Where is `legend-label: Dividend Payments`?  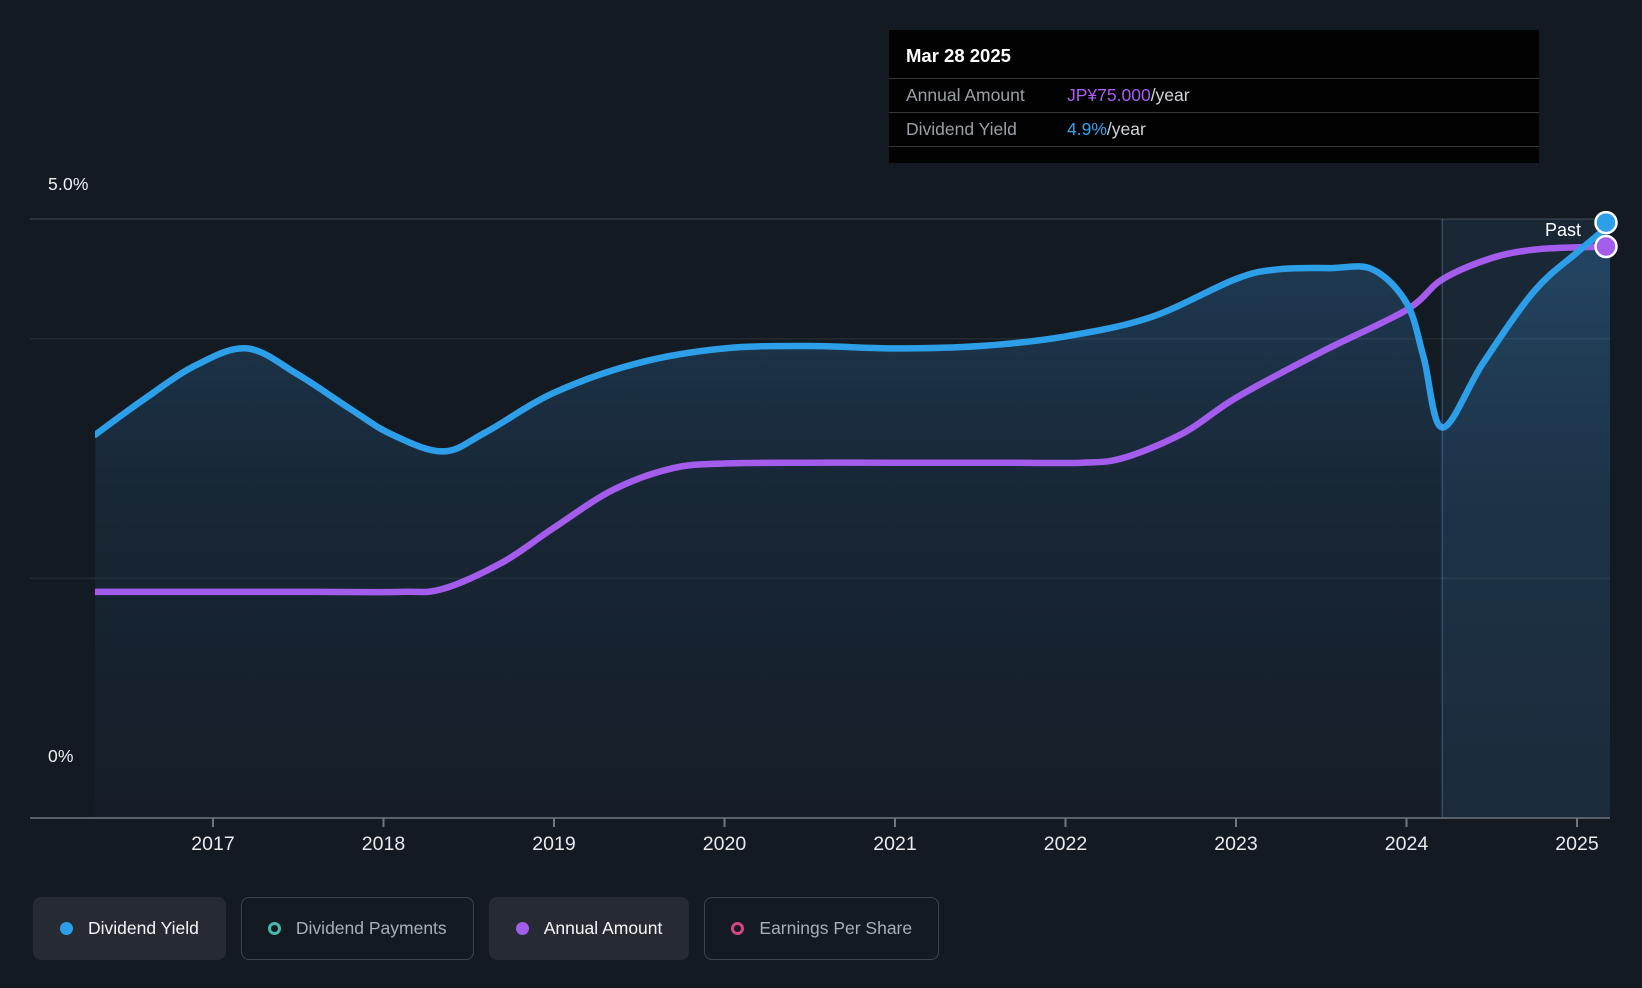 legend-label: Dividend Payments is located at coordinates (371, 928).